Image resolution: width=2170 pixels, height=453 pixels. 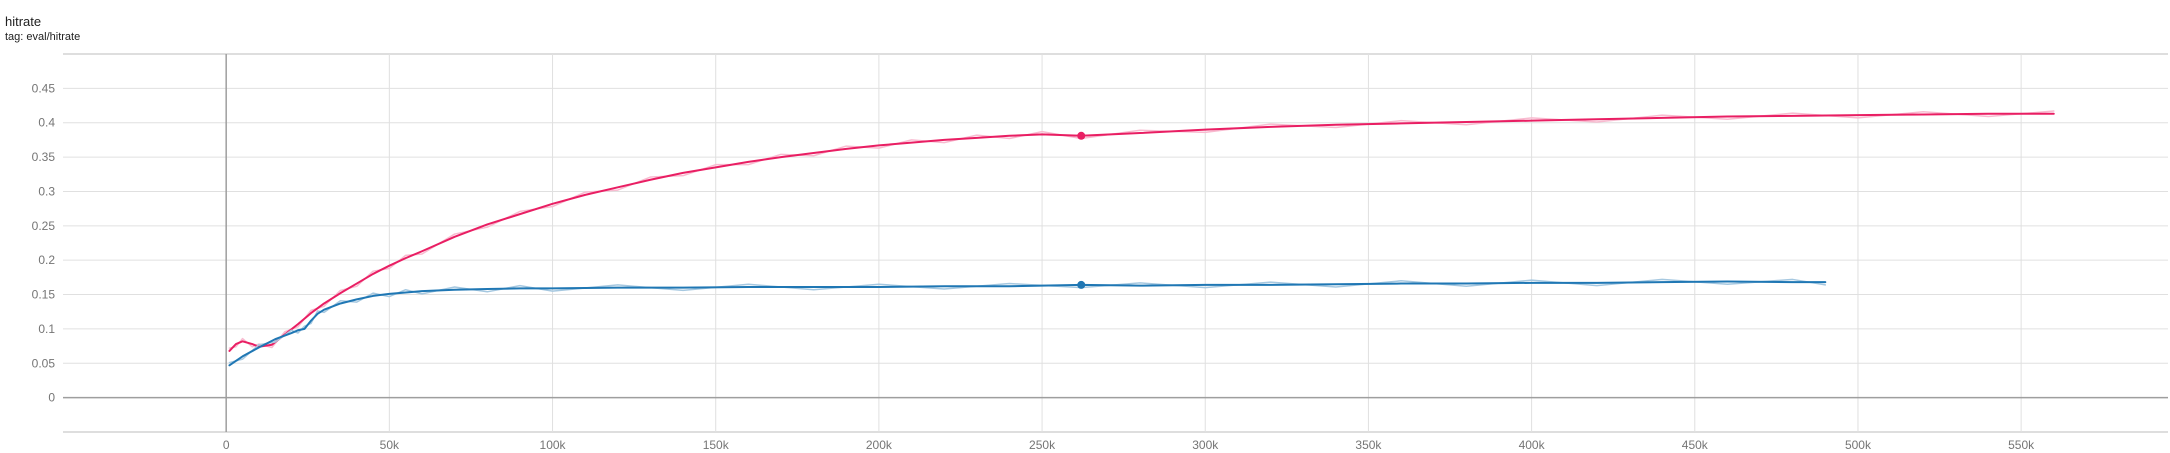 What do you see at coordinates (44, 242) in the screenshot?
I see `y-tick-labels: 0 0.05 0.1 0.15 0.2 0.25 0.3 0.35 0.4 0.45` at bounding box center [44, 242].